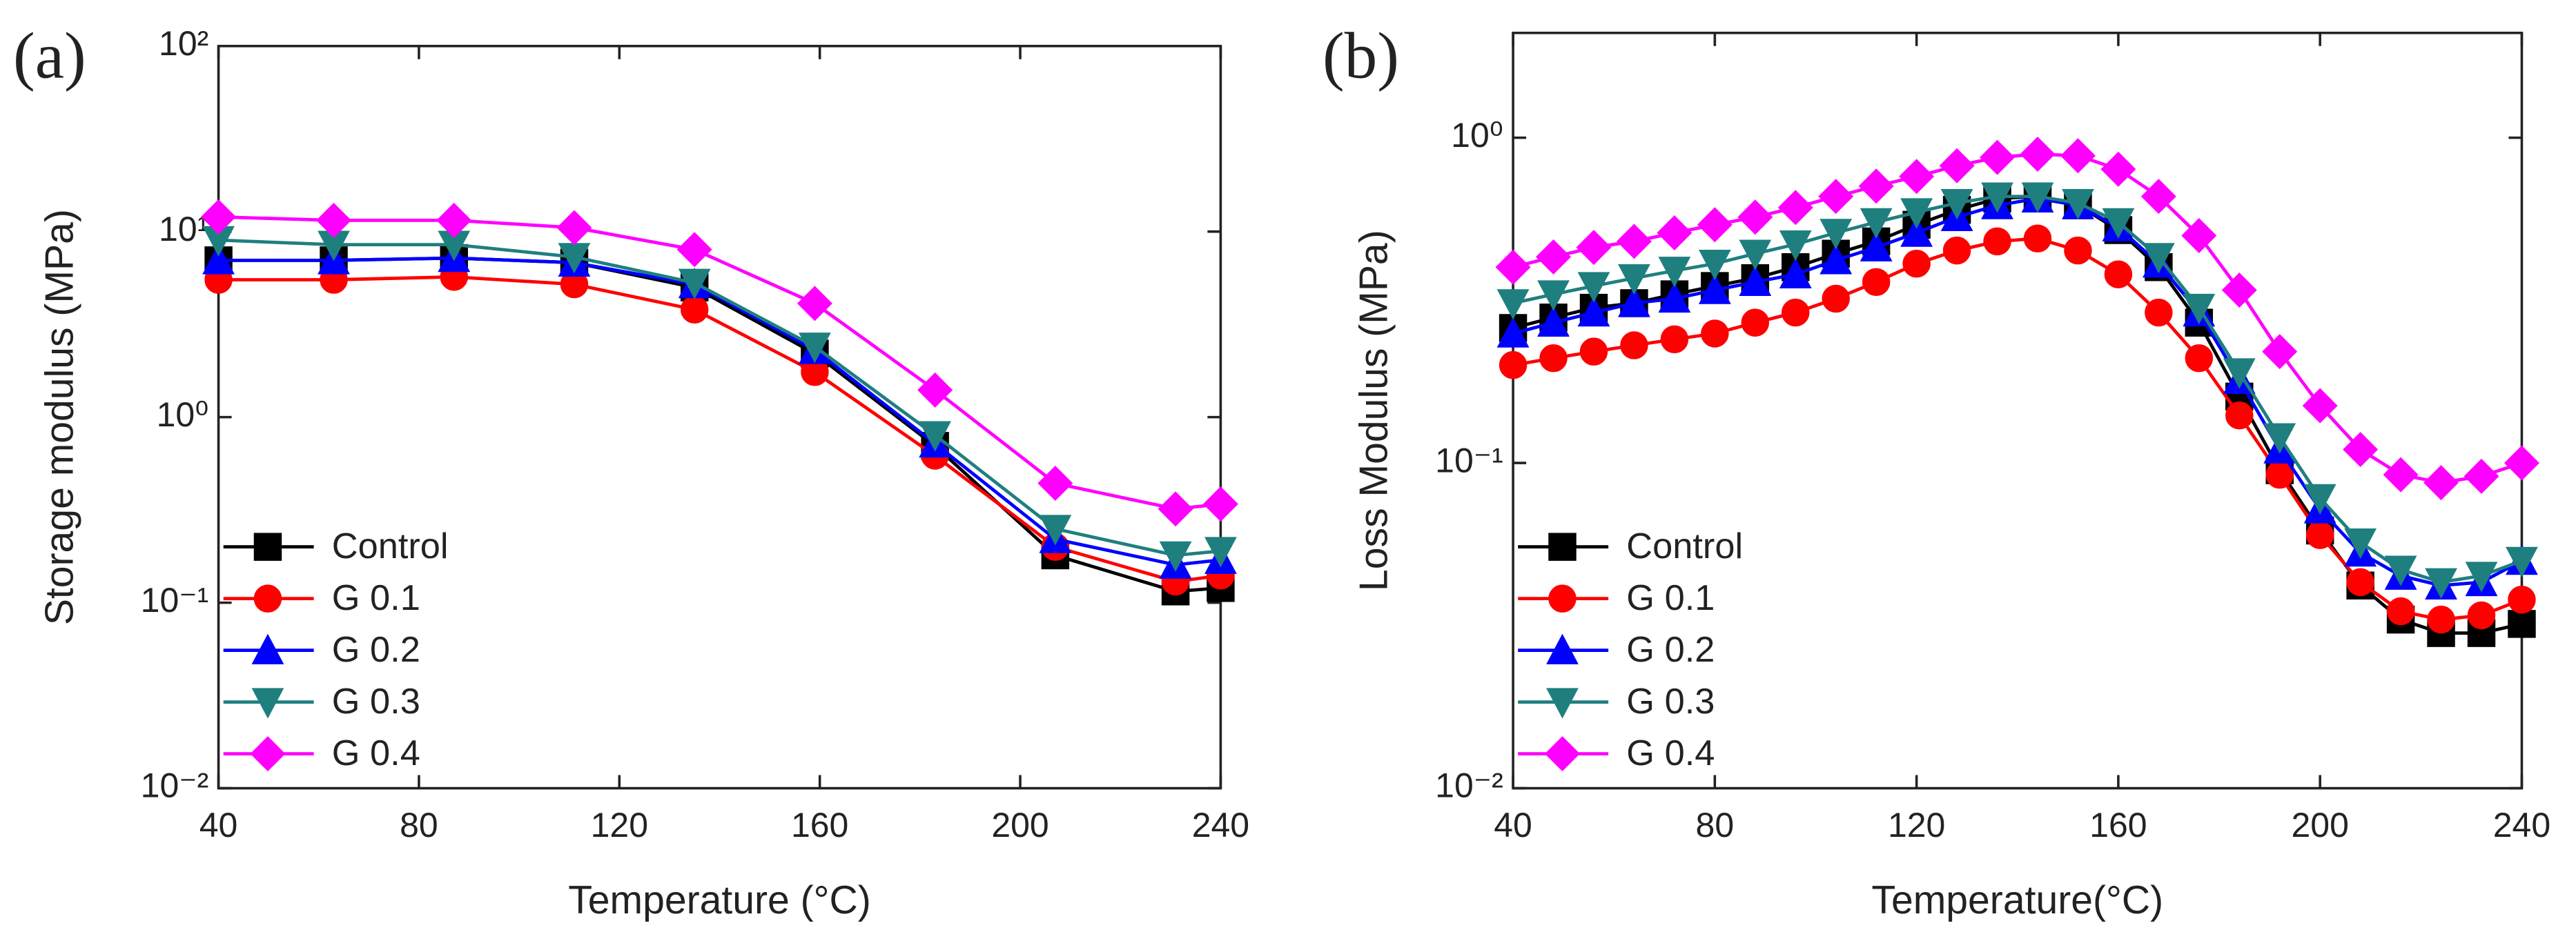 The image size is (2576, 941). I want to click on y-axis-title: Loss Modulus (MPa), so click(1374, 410).